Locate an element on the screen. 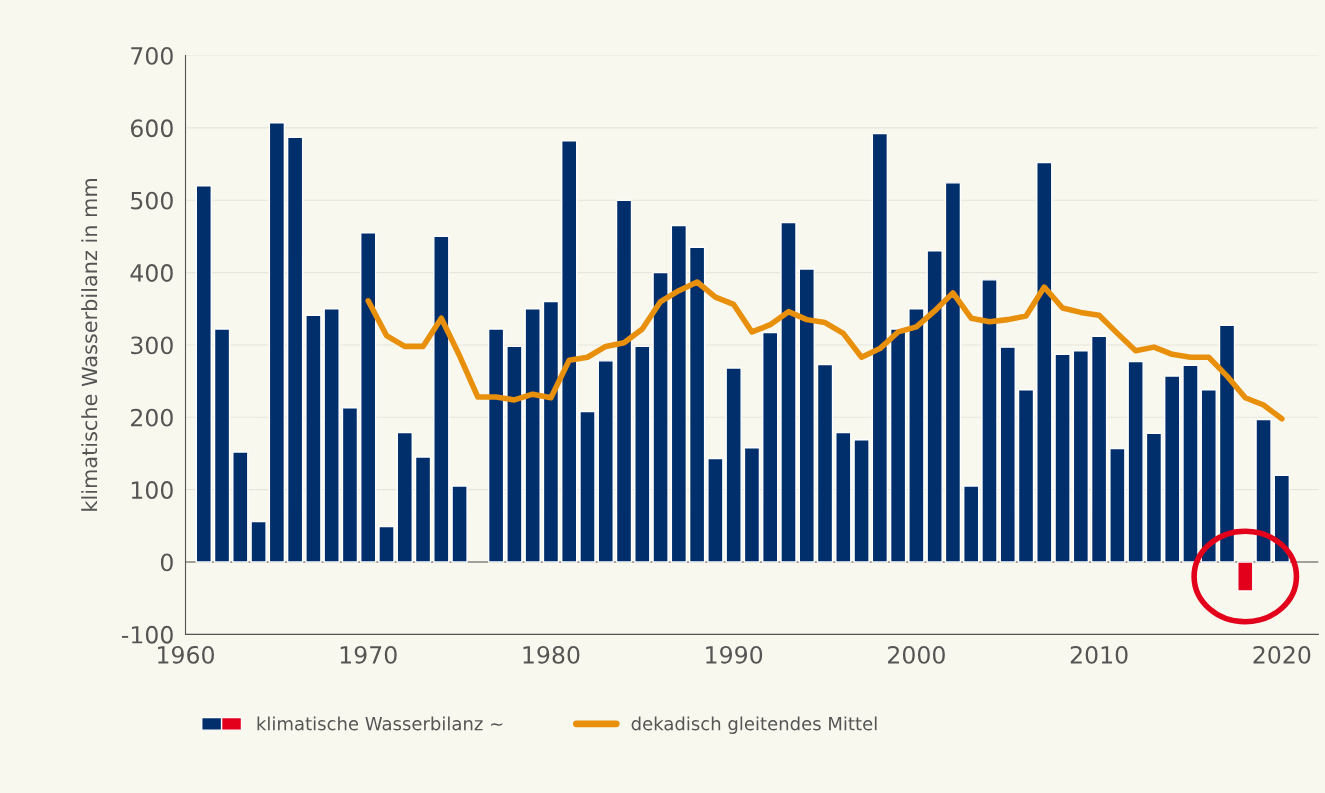 The width and height of the screenshot is (1325, 793). y-tick-label: 300 is located at coordinates (152, 345).